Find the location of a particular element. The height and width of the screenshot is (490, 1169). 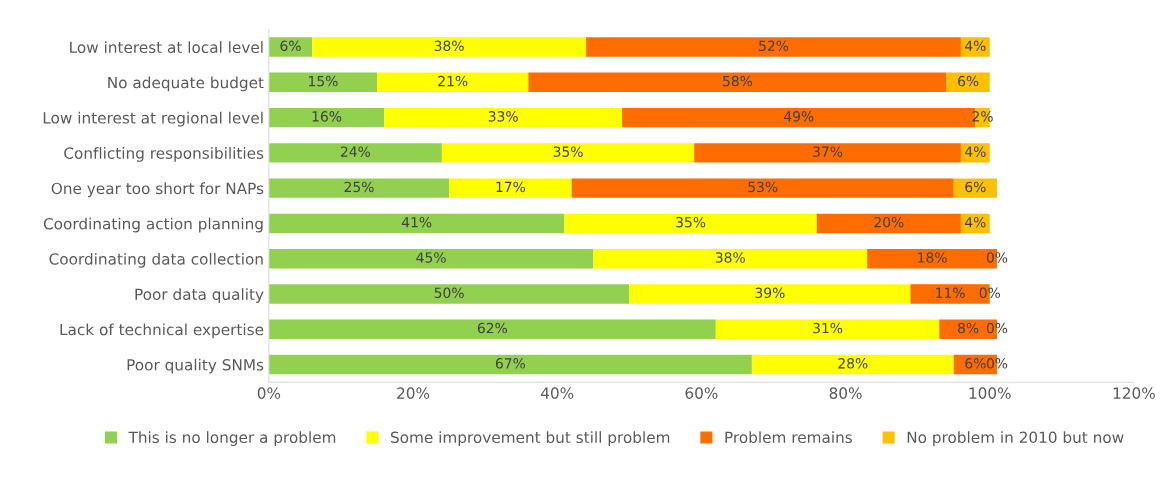

data-label: 21% is located at coordinates (453, 81).